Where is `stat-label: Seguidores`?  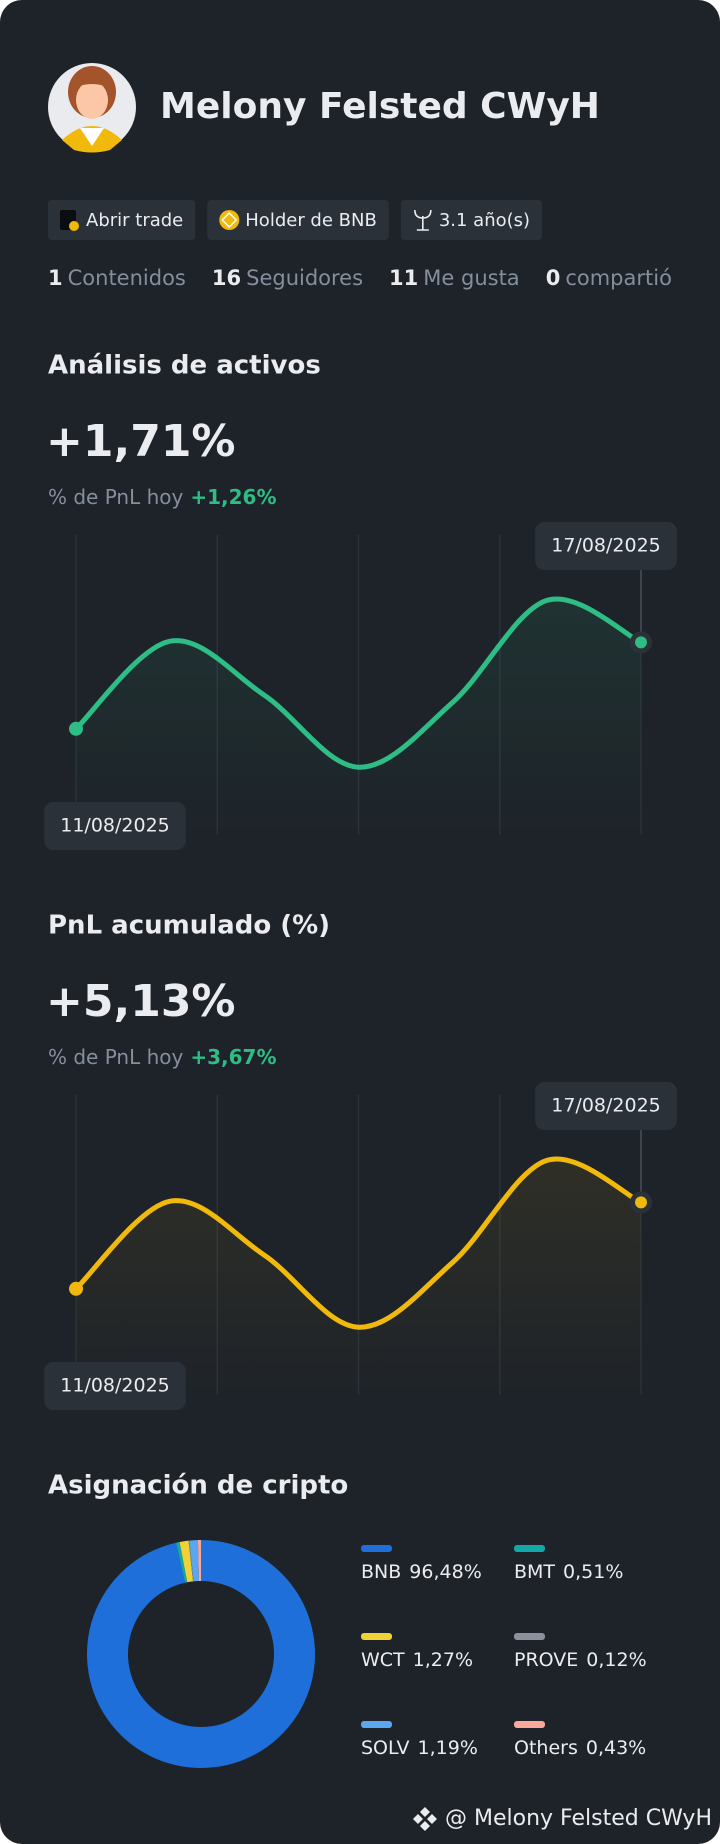
stat-label: Seguidores is located at coordinates (304, 278).